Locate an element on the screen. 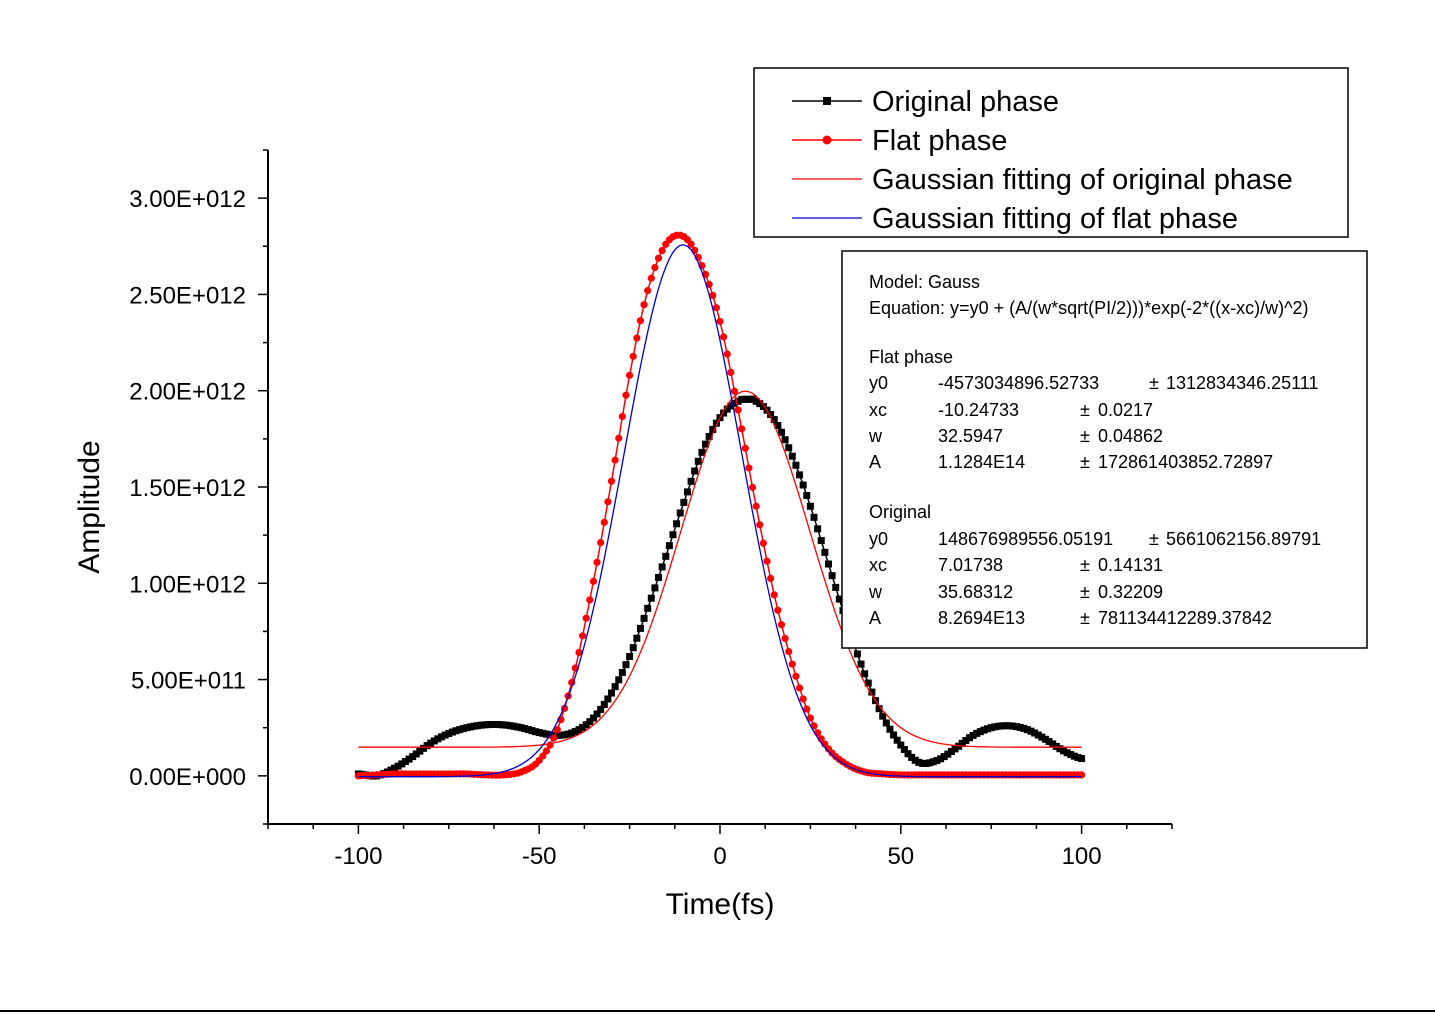 Image resolution: width=1435 pixels, height=1015 pixels. y-tick-label: 2.50E+012 is located at coordinates (187, 295).